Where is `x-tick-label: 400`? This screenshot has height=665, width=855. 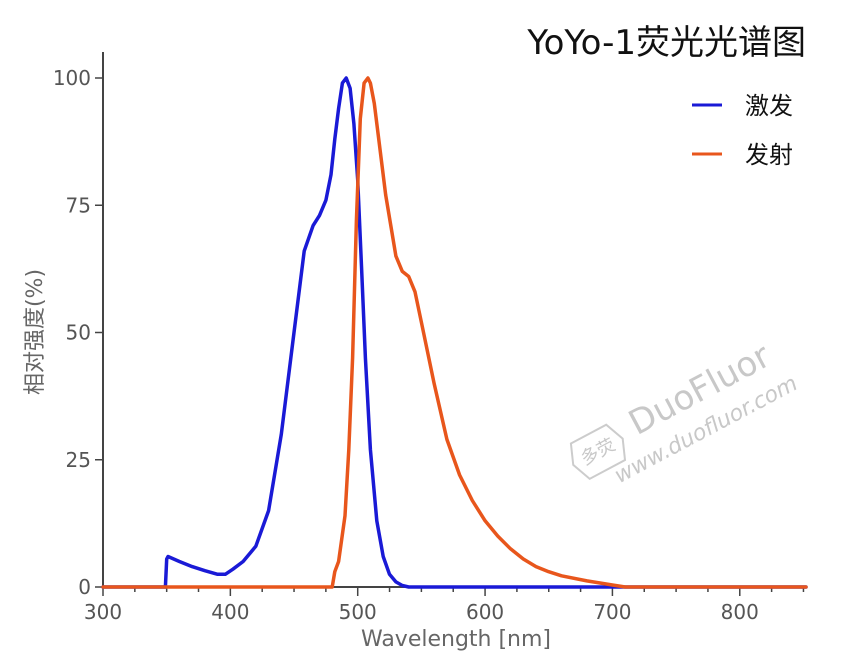 x-tick-label: 400 is located at coordinates (230, 612).